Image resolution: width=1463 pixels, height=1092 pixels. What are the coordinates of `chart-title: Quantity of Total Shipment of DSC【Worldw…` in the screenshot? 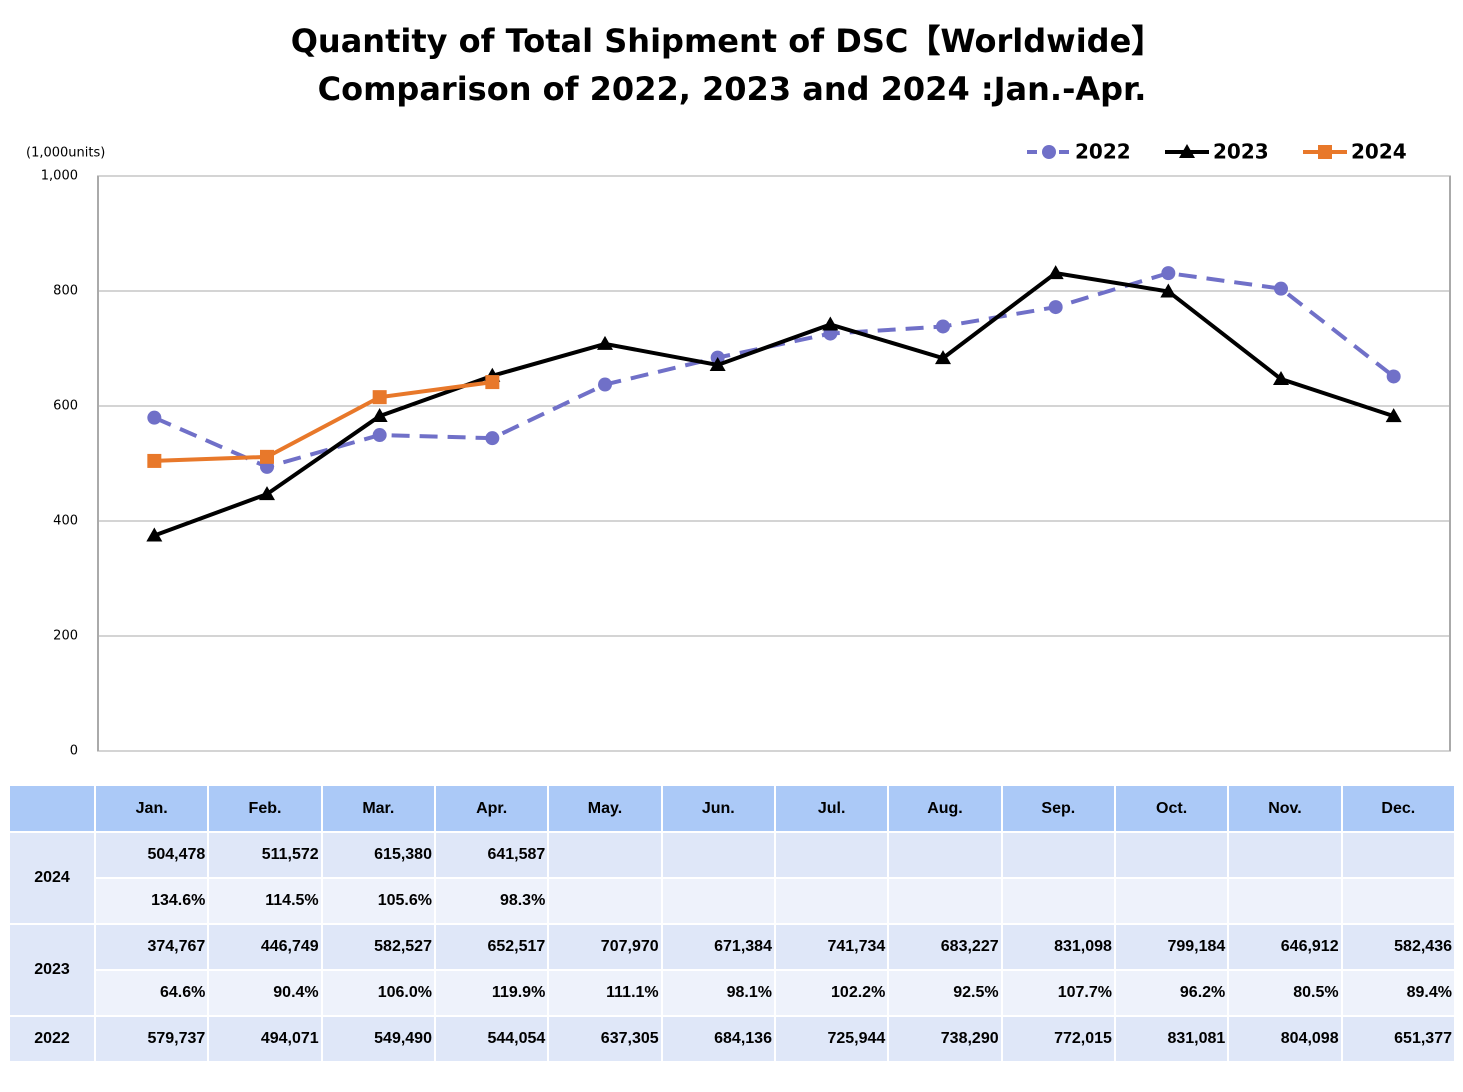 It's located at (727, 41).